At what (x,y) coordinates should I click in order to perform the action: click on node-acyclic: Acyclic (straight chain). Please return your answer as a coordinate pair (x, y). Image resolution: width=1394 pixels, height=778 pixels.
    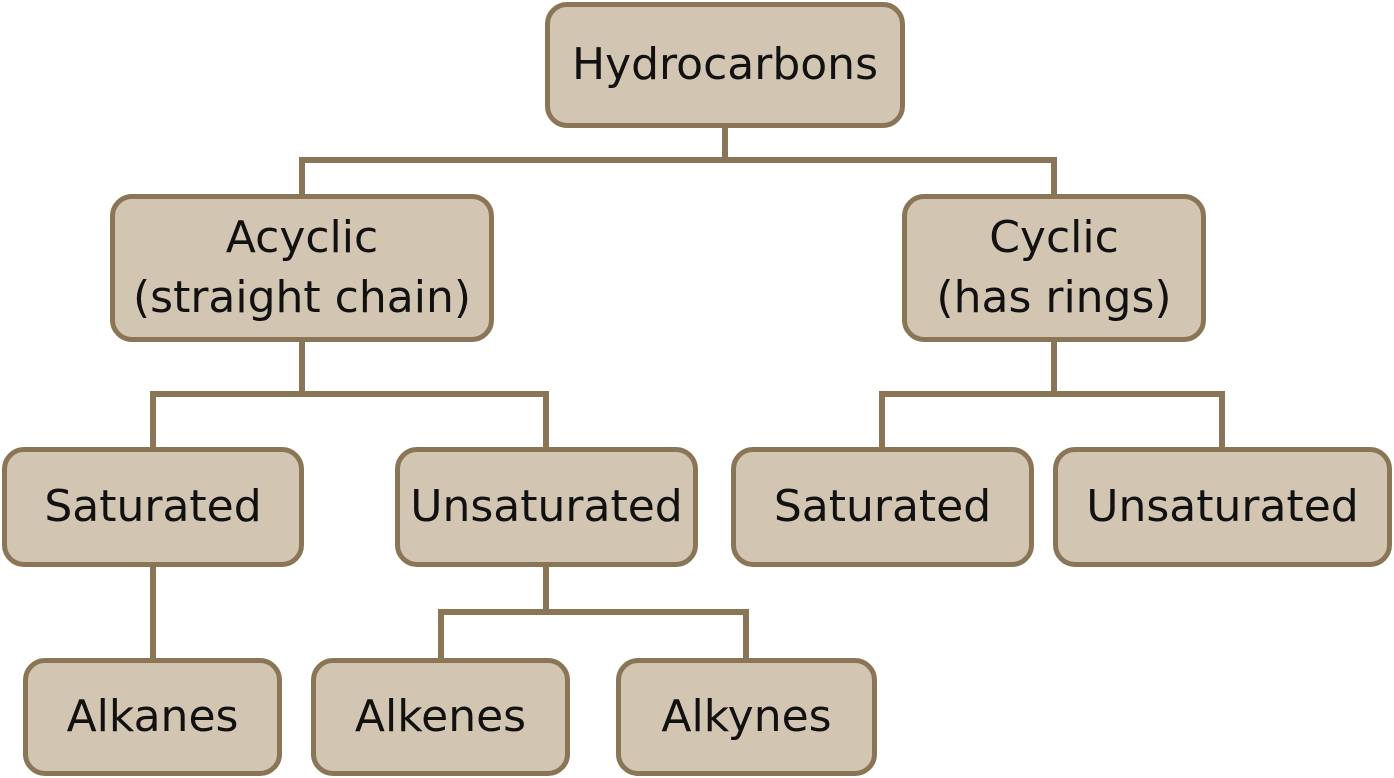
    Looking at the image, I should click on (302, 268).